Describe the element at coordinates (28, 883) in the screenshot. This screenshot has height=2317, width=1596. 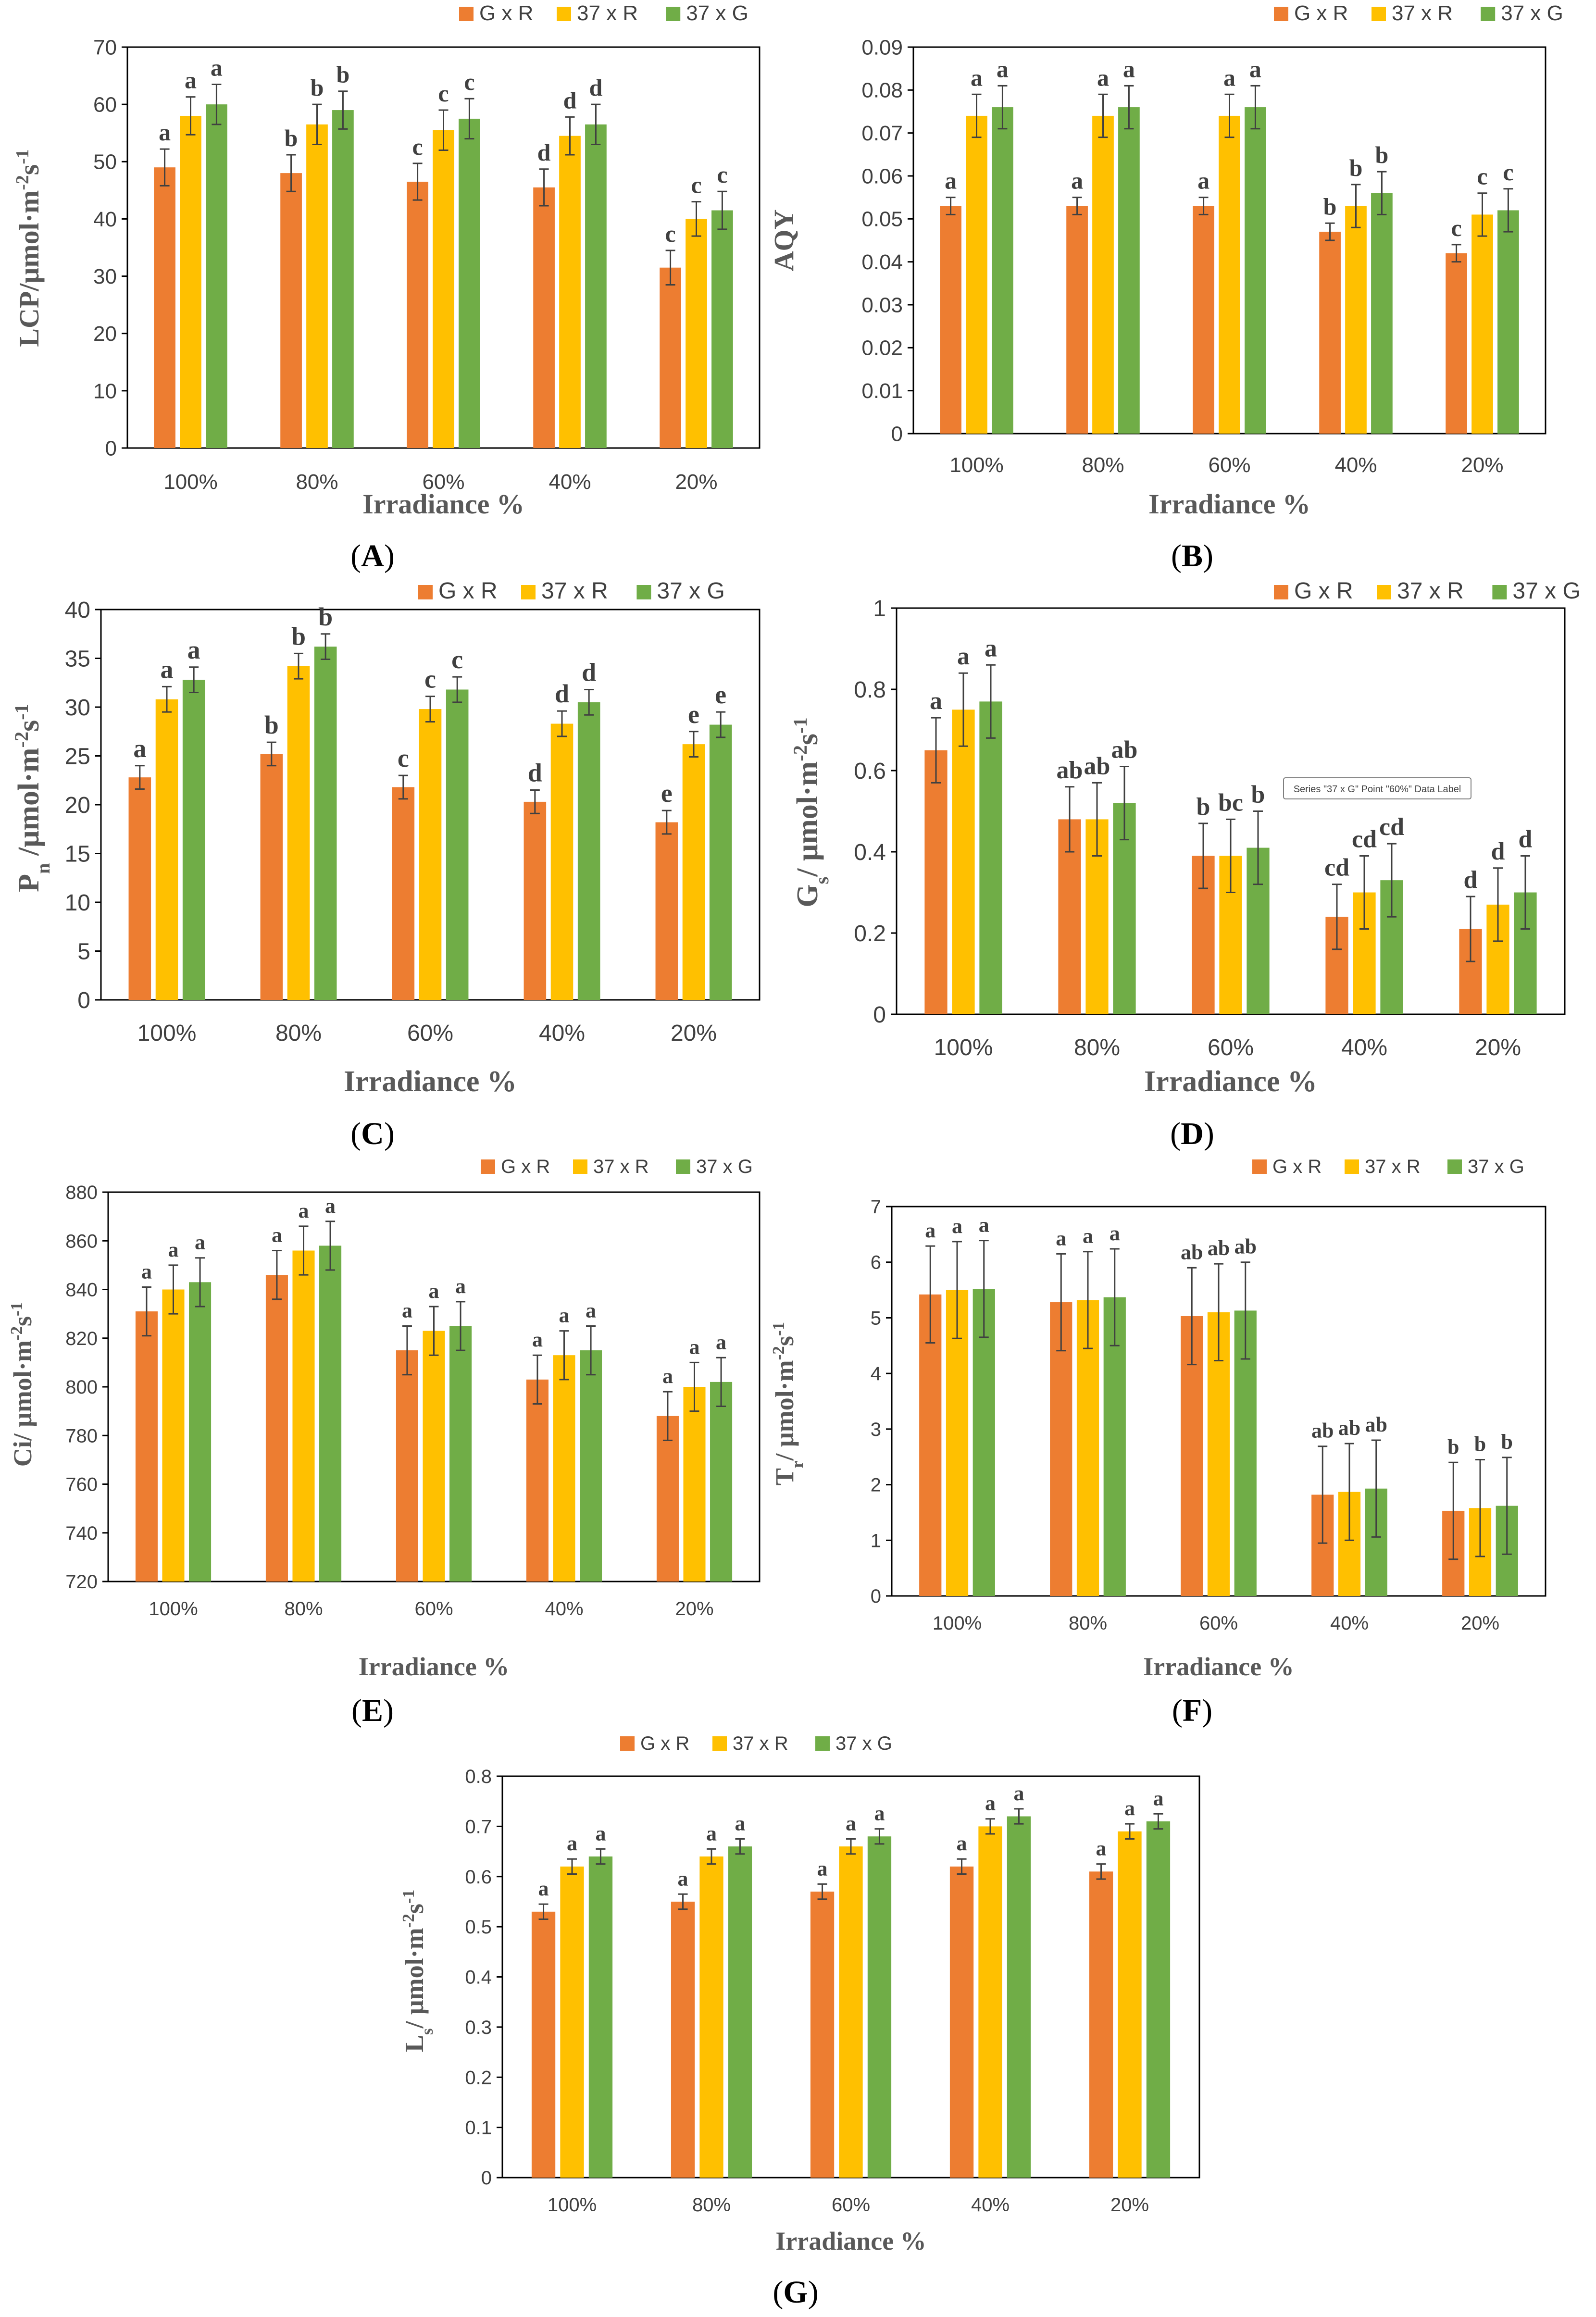
I see `y-axis-title-part: P` at that location.